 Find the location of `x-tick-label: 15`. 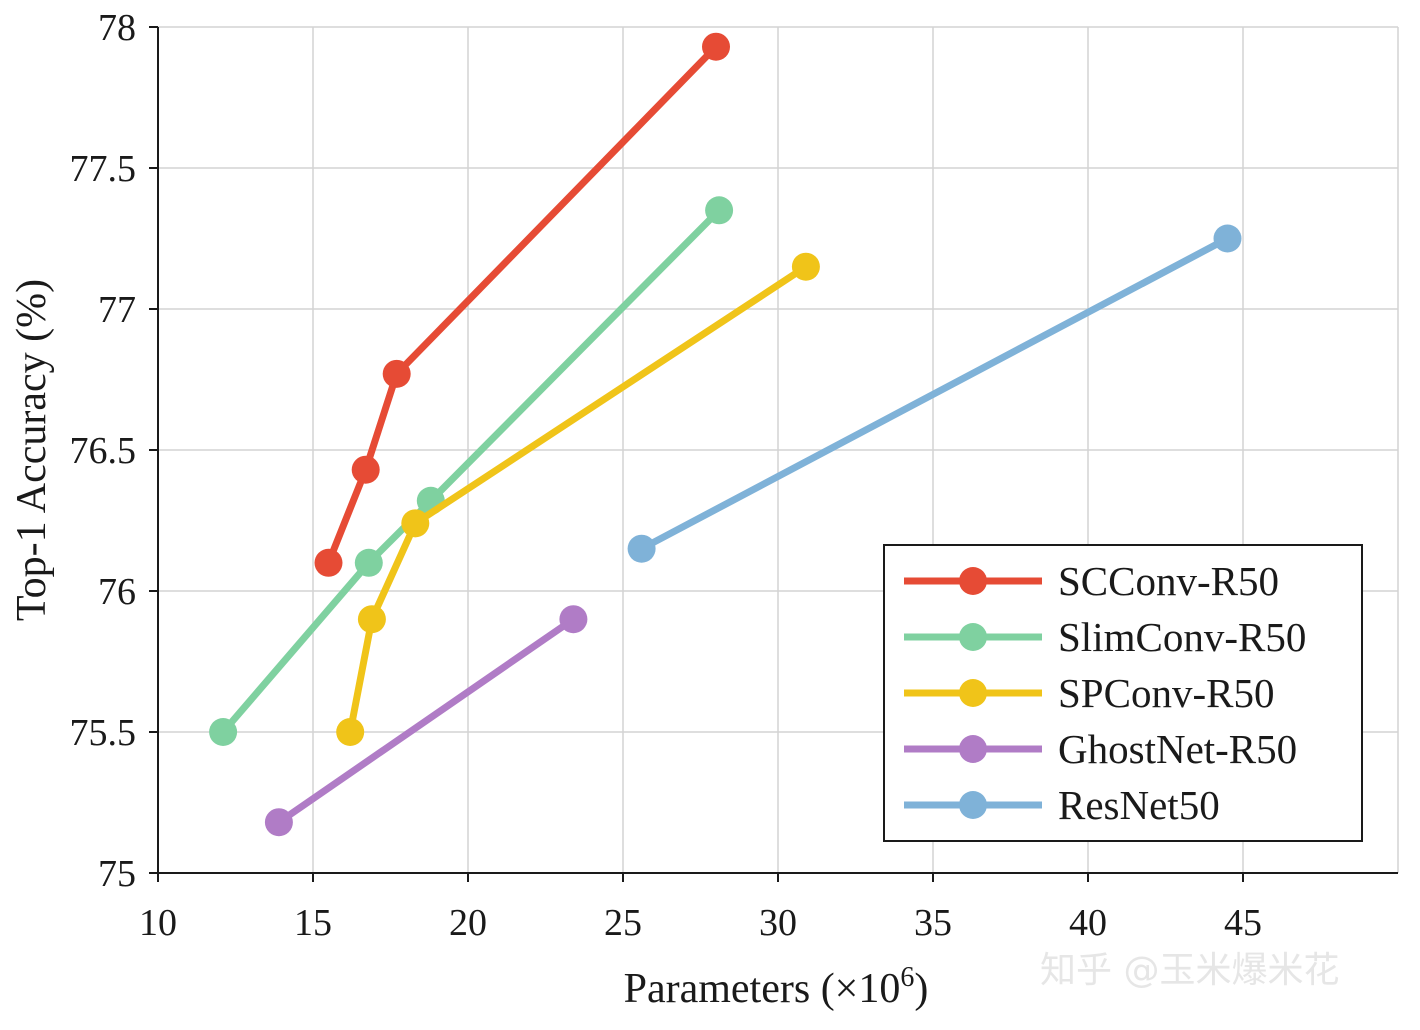

x-tick-label: 15 is located at coordinates (313, 923).